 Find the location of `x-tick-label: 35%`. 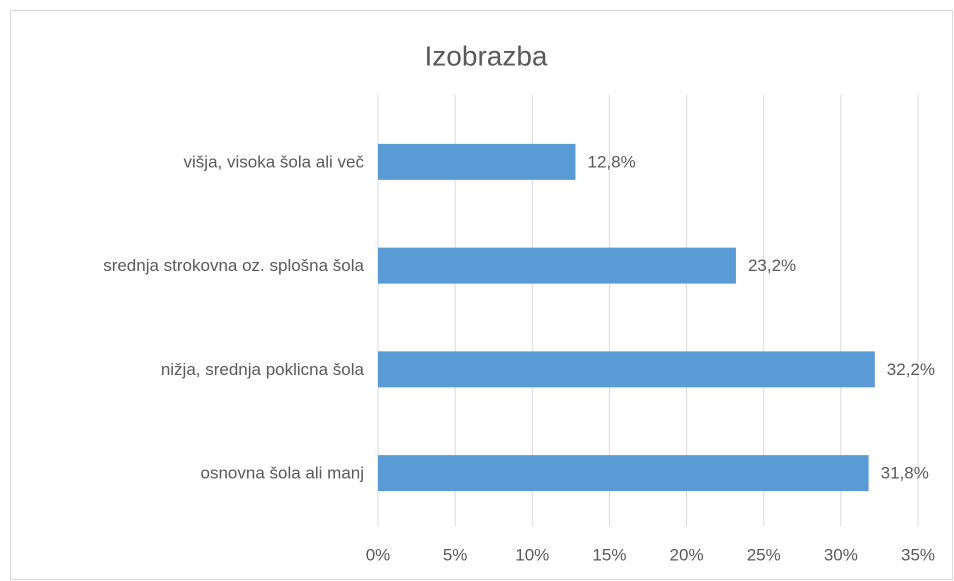

x-tick-label: 35% is located at coordinates (918, 554).